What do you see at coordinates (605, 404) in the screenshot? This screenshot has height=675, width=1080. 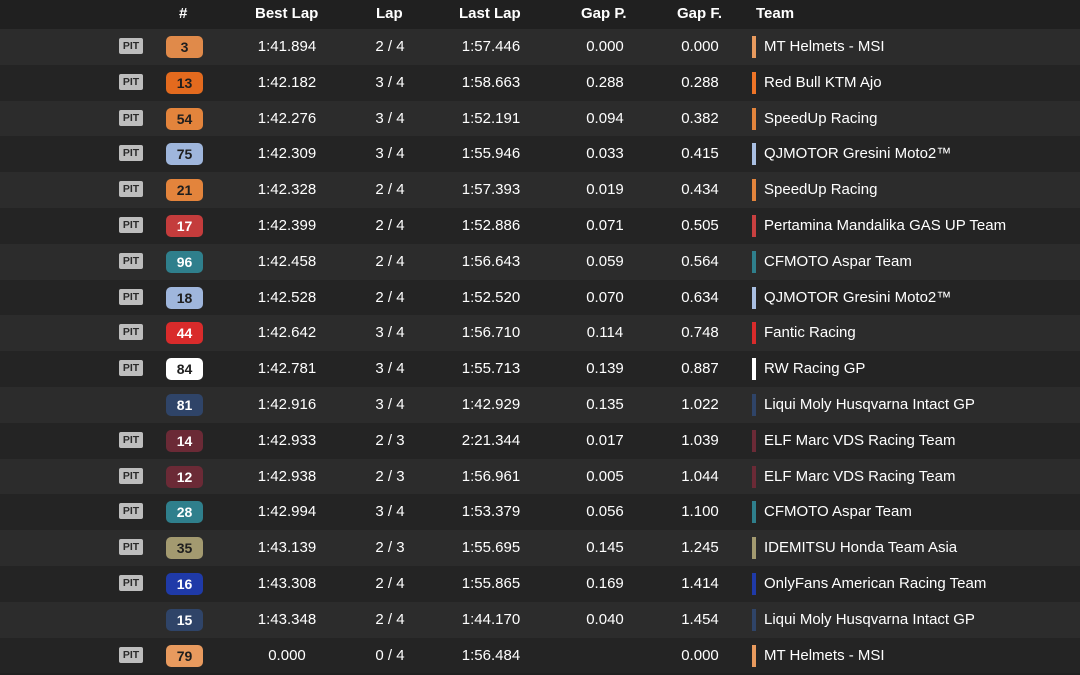 I see `gap-previous-cell: 0.135` at bounding box center [605, 404].